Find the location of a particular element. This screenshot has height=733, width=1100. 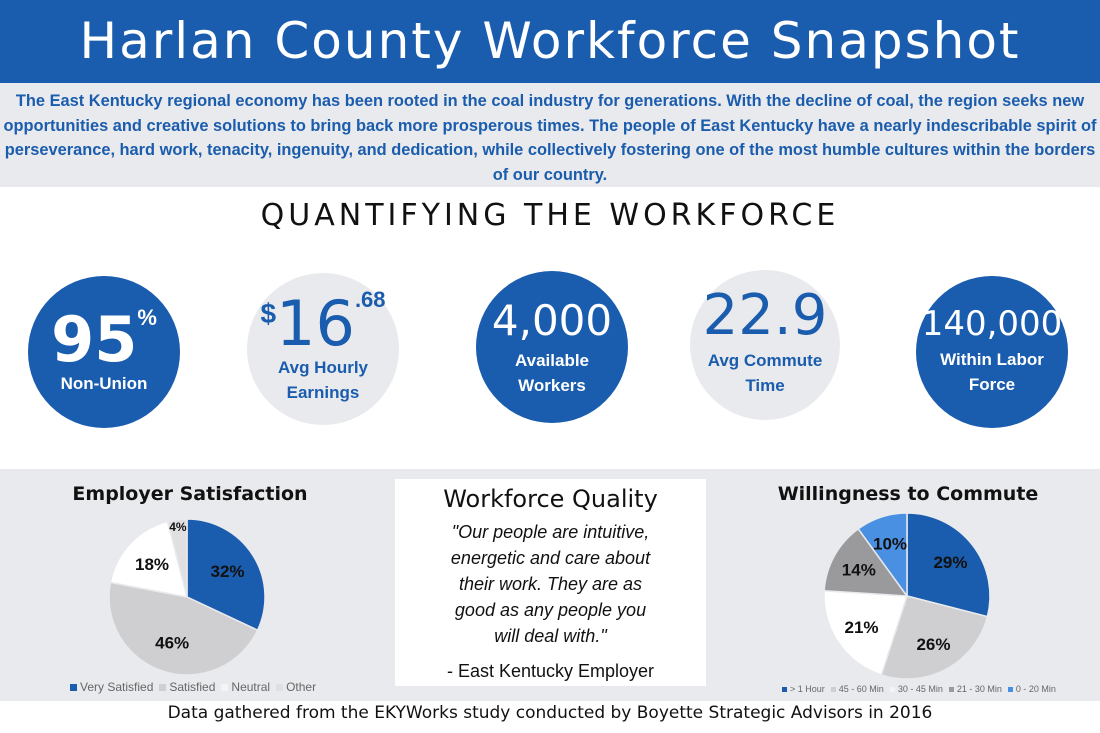

commute-willingness-pie: 29% 26% 21% 14% 10% is located at coordinates (907, 596).